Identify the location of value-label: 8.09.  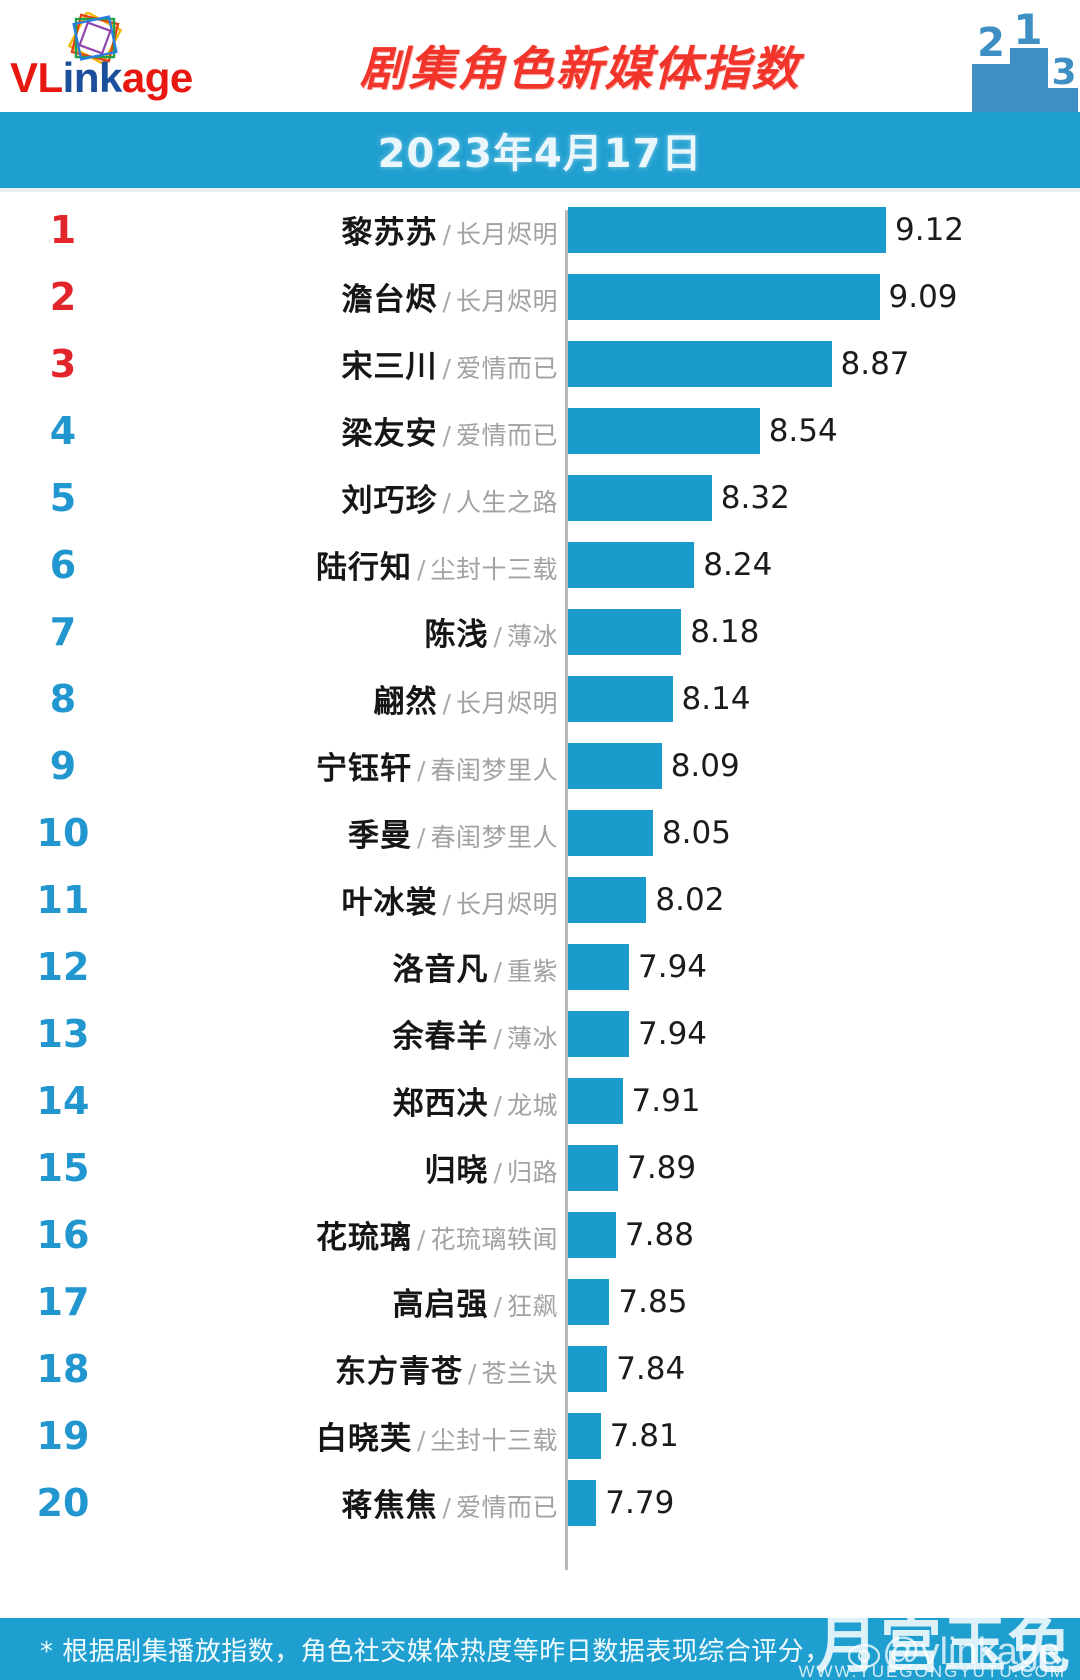
(705, 765).